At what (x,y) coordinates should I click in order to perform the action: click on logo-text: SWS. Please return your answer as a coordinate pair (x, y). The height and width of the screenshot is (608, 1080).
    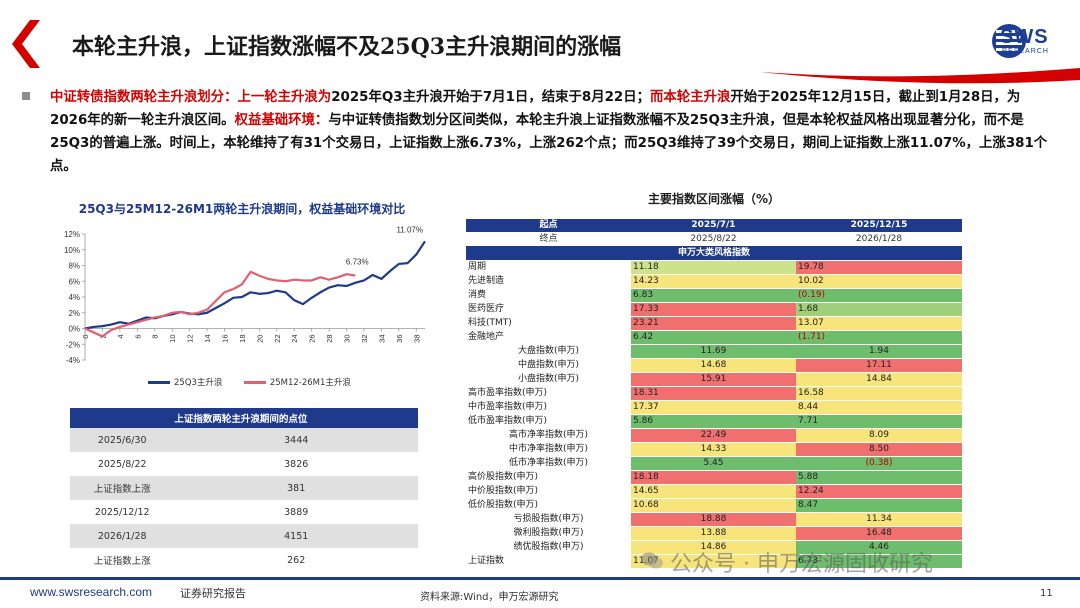
    Looking at the image, I should click on (1024, 37).